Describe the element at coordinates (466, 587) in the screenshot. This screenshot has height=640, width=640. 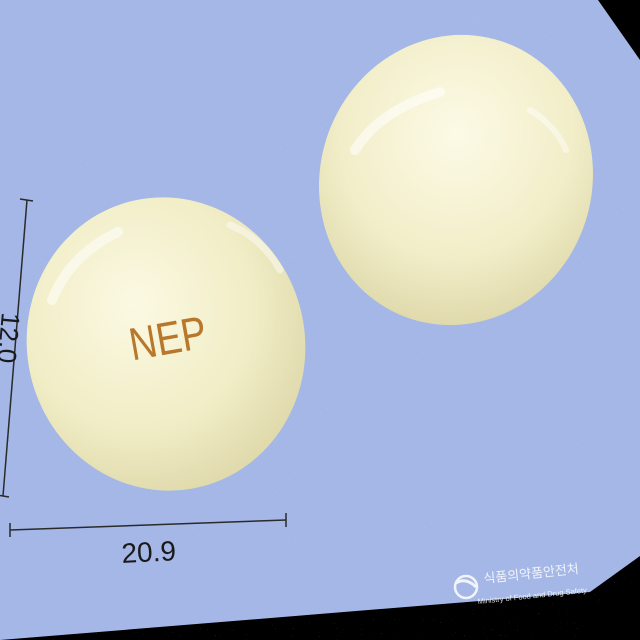
I see `mfds-logo` at that location.